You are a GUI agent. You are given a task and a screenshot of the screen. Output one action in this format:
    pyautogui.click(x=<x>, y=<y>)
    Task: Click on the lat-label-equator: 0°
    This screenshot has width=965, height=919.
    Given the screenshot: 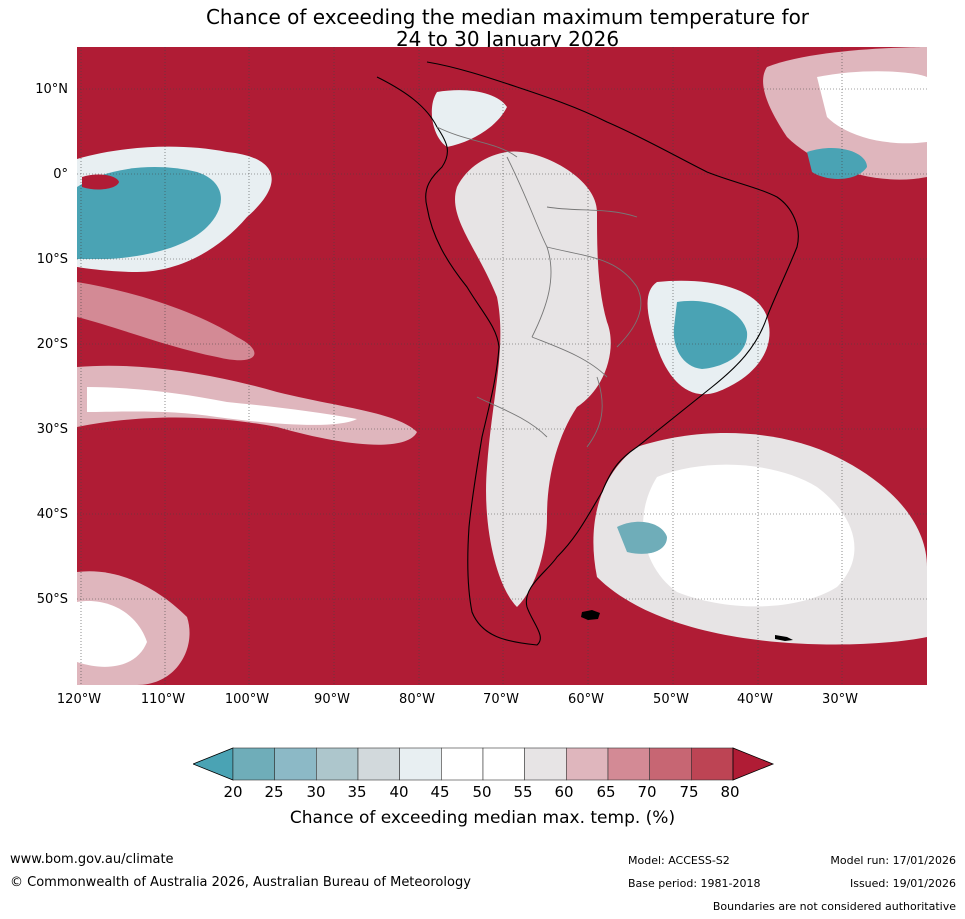 What is the action you would take?
    pyautogui.click(x=60, y=174)
    